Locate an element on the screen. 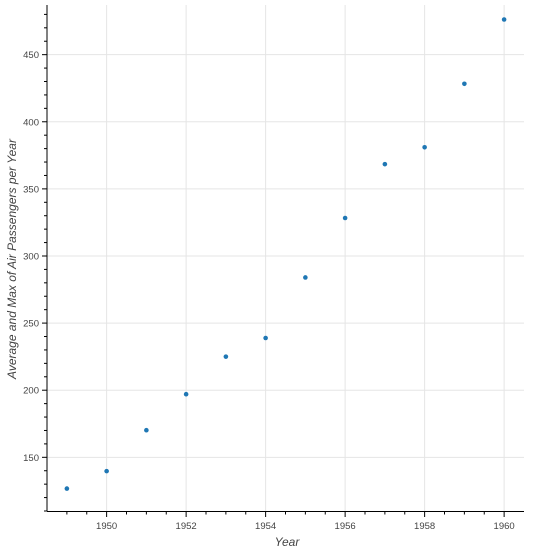 This screenshot has height=552, width=552. y-tick-label: 350 is located at coordinates (31, 189).